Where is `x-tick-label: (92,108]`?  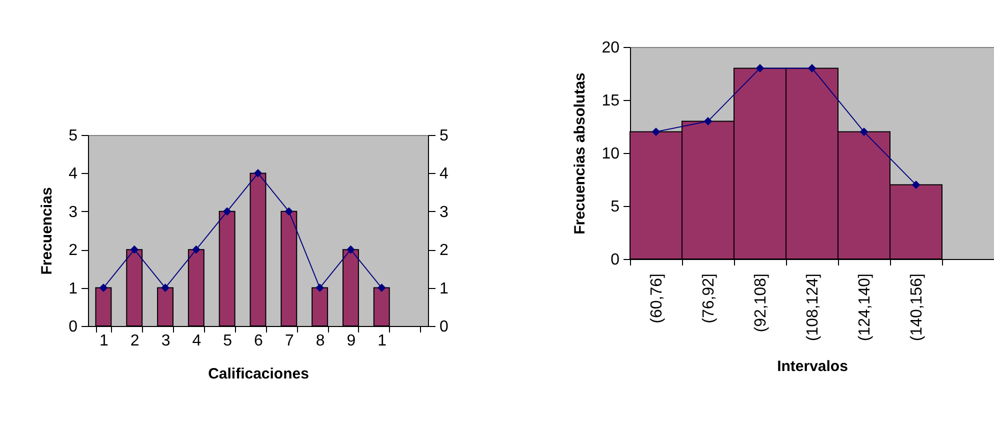
x-tick-label: (92,108] is located at coordinates (761, 303).